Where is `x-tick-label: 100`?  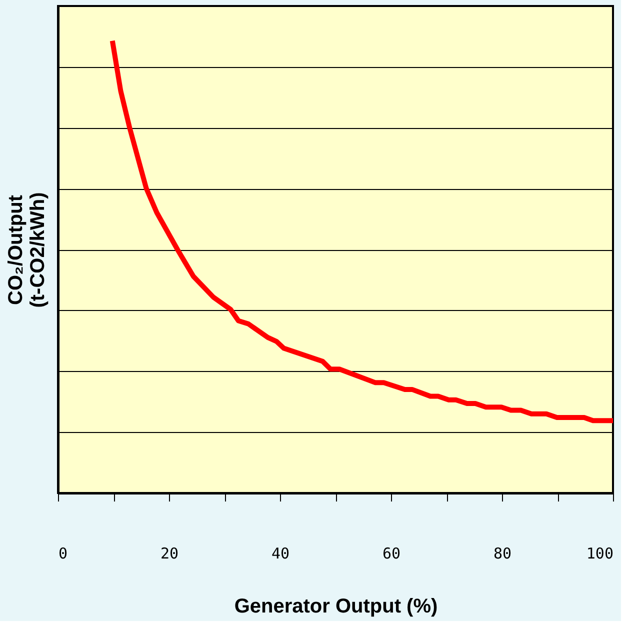 x-tick-label: 100 is located at coordinates (600, 553).